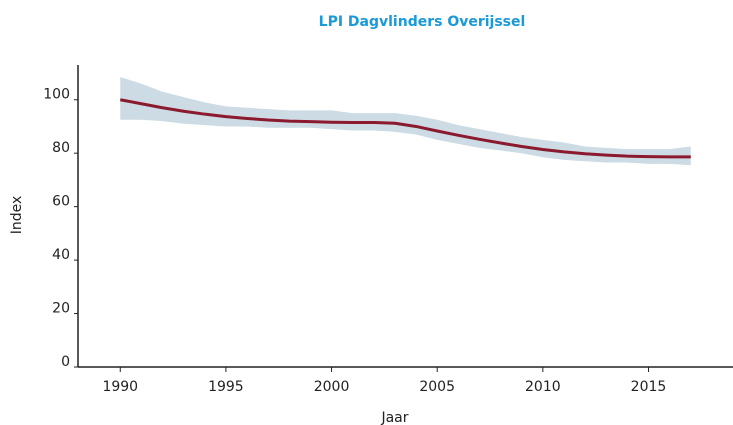 The image size is (733, 425). I want to click on y-axis-label: Index, so click(17, 215).